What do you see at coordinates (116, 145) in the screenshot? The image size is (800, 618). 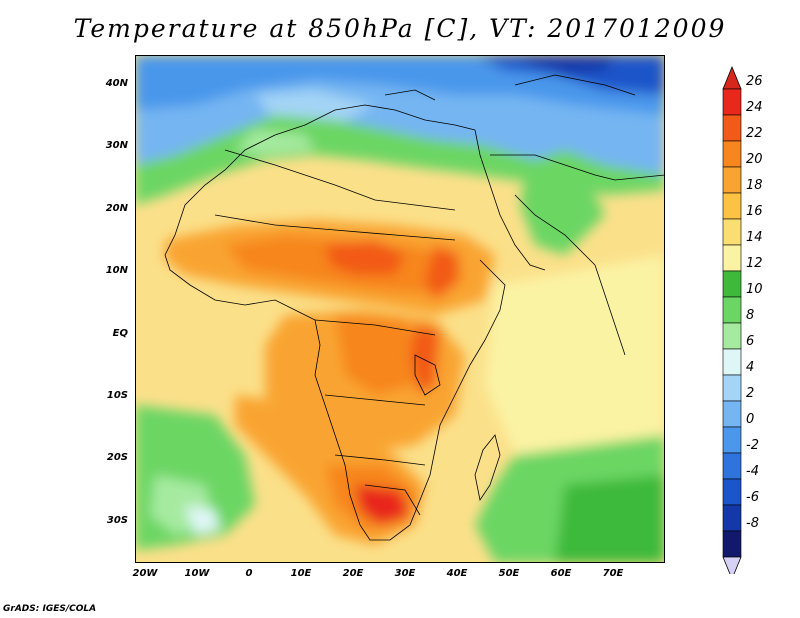 I see `lat-label: 30N` at bounding box center [116, 145].